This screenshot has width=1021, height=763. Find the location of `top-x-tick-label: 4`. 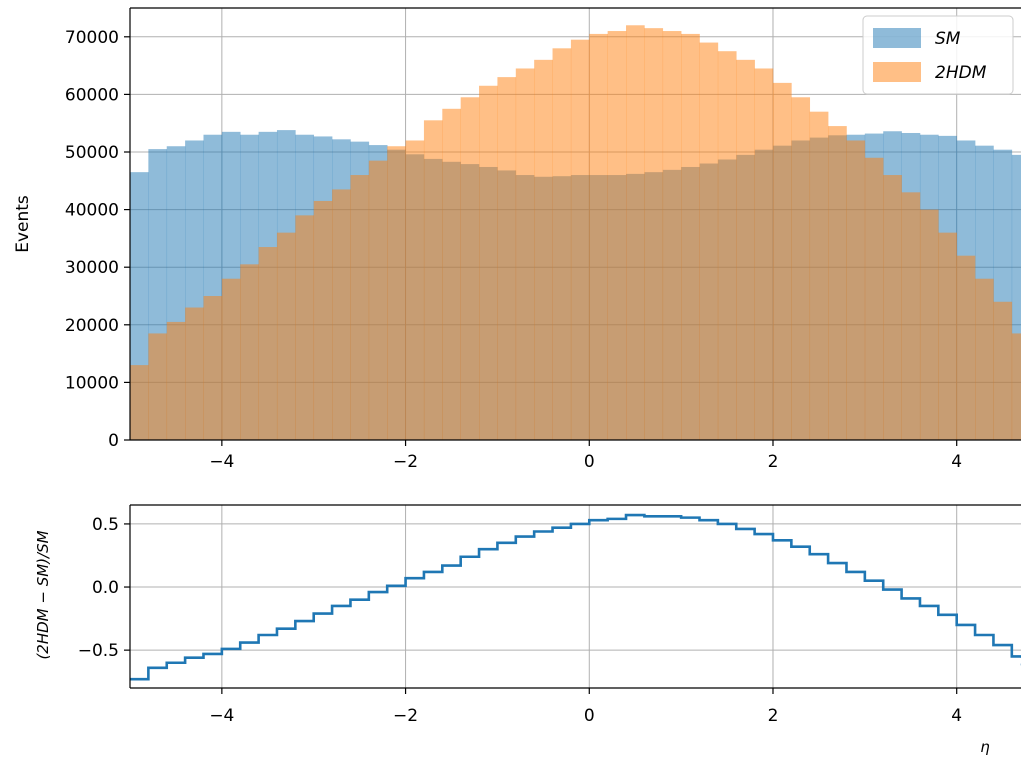

top-x-tick-label: 4 is located at coordinates (956, 462).